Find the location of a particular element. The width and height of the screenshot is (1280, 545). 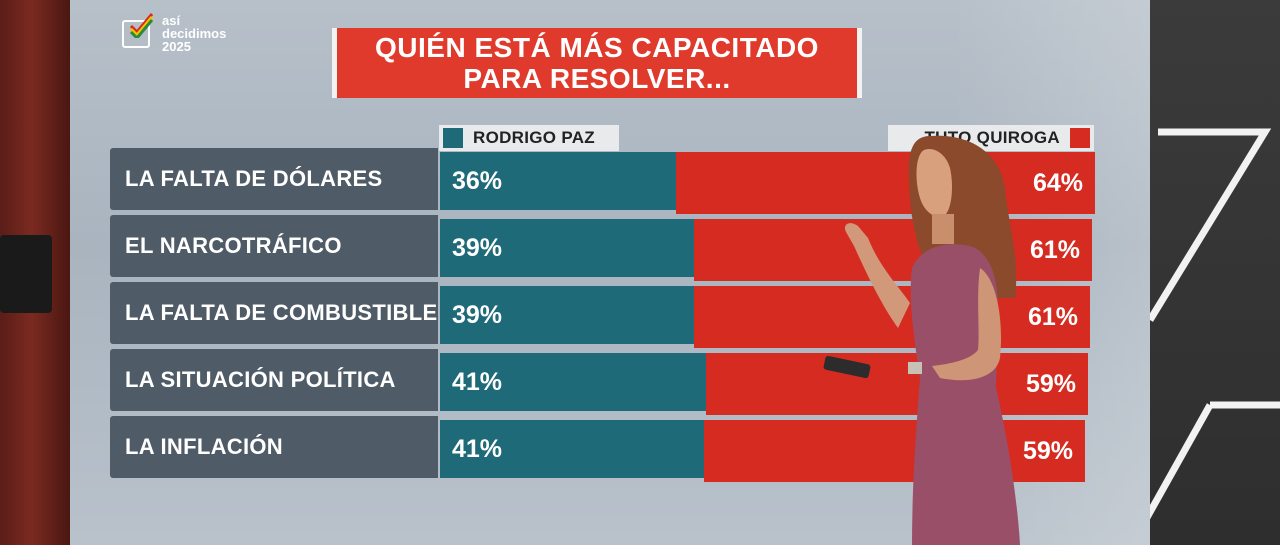

logo-text: así decidimos 2025 is located at coordinates (212, 33).